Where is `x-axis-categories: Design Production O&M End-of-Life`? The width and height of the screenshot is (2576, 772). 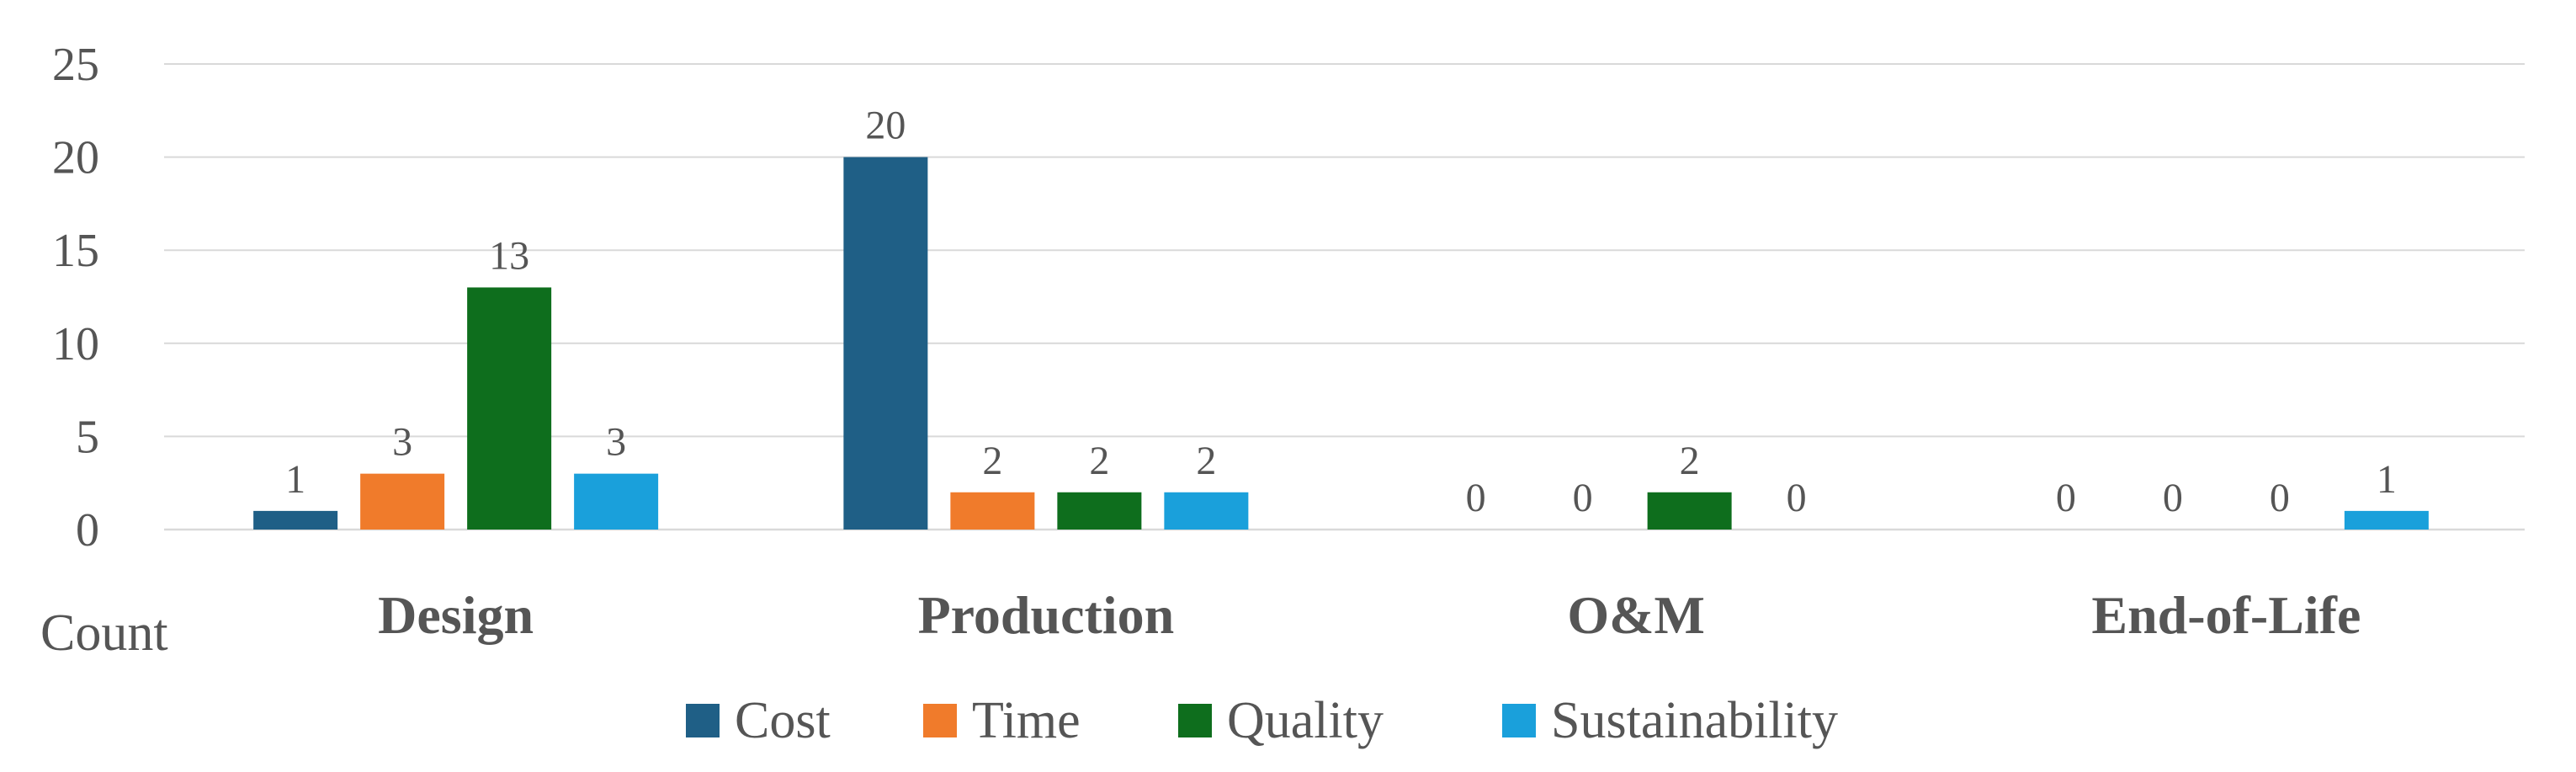 x-axis-categories: Design Production O&M End-of-Life is located at coordinates (1369, 615).